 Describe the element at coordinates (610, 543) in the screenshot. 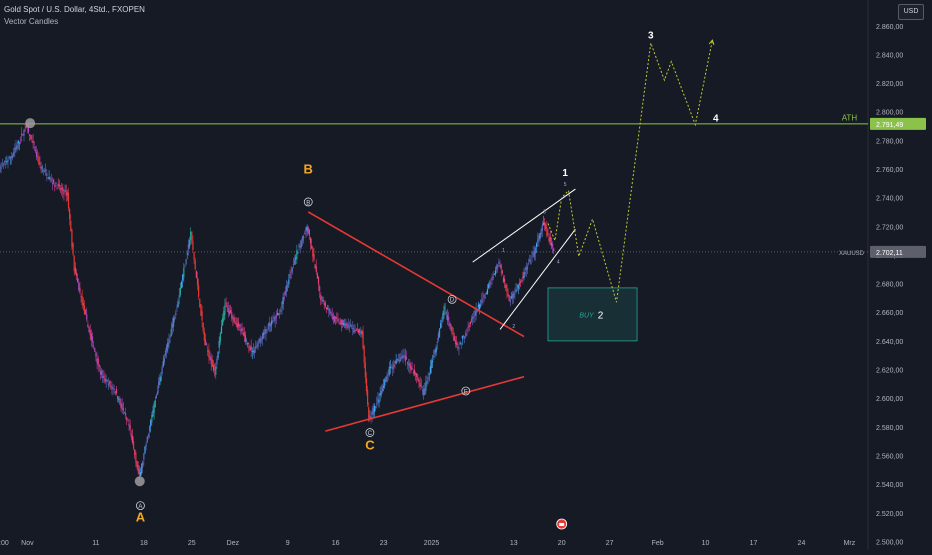

I see `time-tick-label: 27` at that location.